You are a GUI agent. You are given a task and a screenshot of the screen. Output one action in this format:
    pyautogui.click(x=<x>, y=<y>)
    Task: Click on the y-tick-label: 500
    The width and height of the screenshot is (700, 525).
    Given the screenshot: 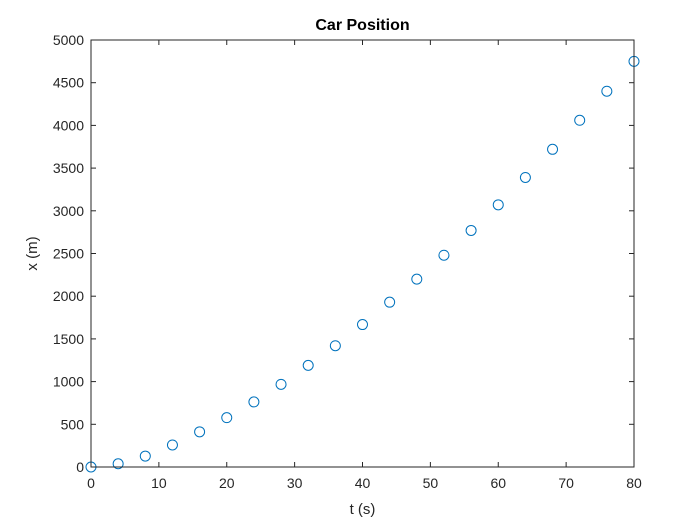 What is the action you would take?
    pyautogui.click(x=73, y=424)
    